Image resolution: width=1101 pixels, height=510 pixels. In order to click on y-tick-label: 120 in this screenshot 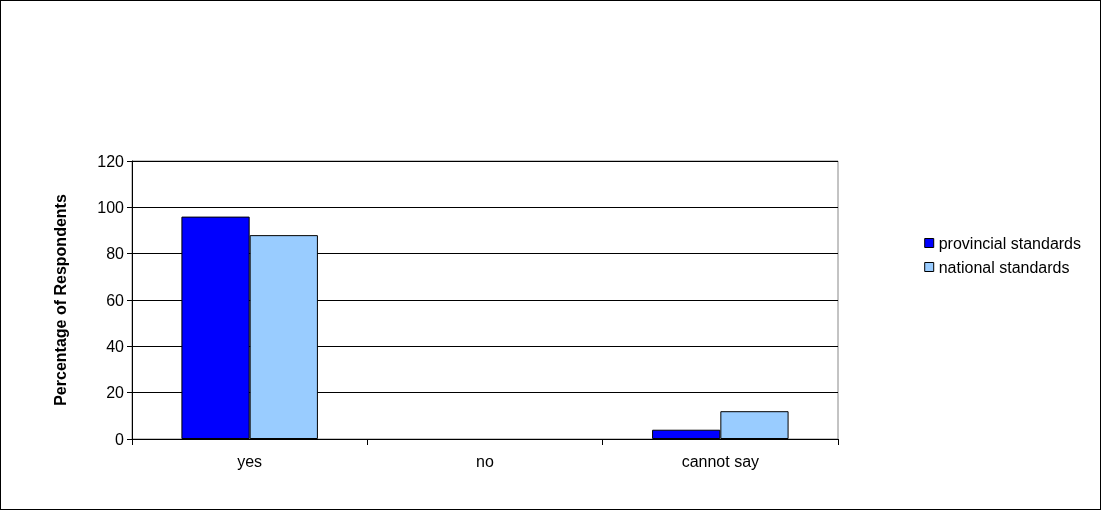, I will do `click(111, 161)`.